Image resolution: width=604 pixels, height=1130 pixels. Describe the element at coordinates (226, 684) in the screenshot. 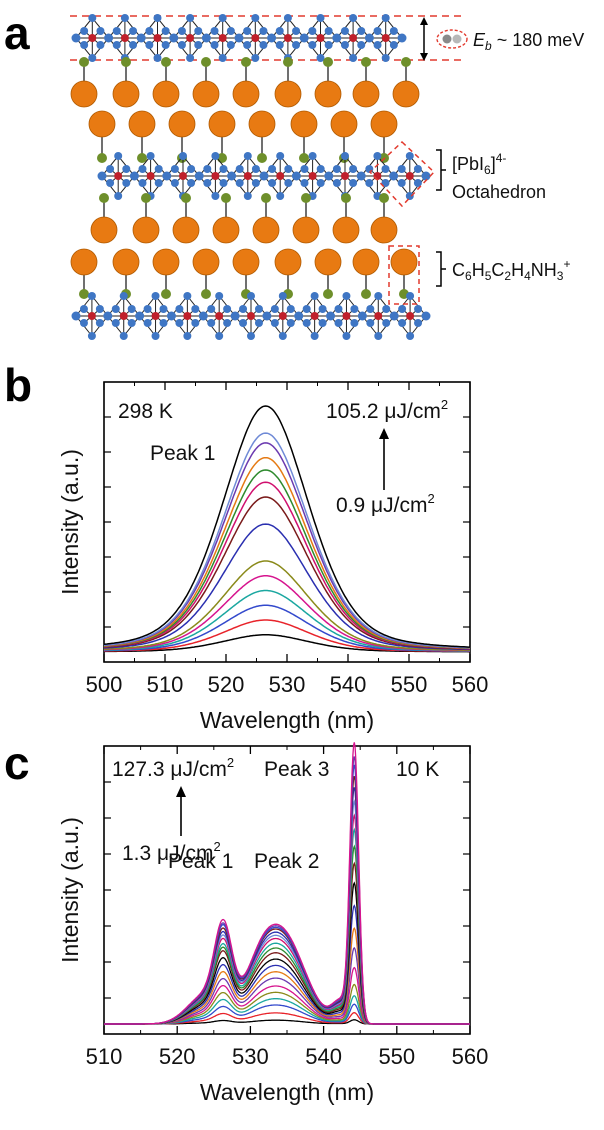

I see `chart-b-x-tick-label: 520` at that location.